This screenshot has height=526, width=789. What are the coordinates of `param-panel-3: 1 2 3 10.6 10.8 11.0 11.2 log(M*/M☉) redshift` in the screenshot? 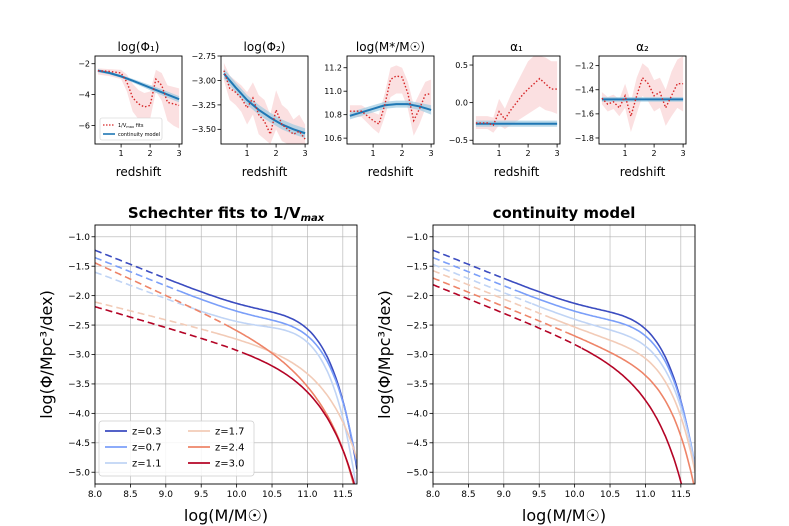 It's located at (379, 109).